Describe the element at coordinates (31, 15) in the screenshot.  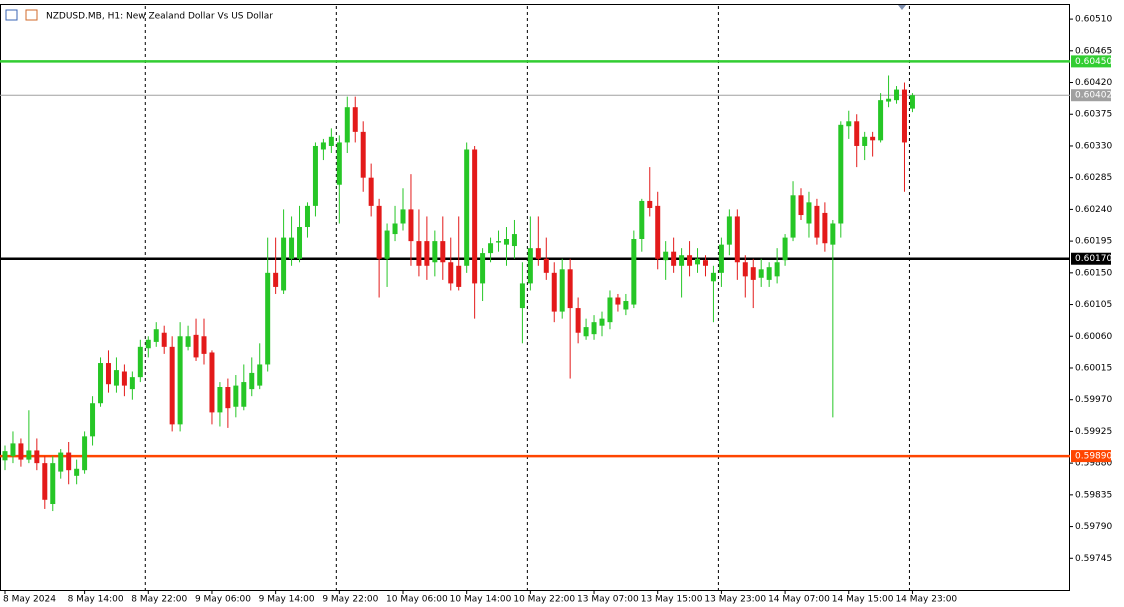
I see `icon` at that location.